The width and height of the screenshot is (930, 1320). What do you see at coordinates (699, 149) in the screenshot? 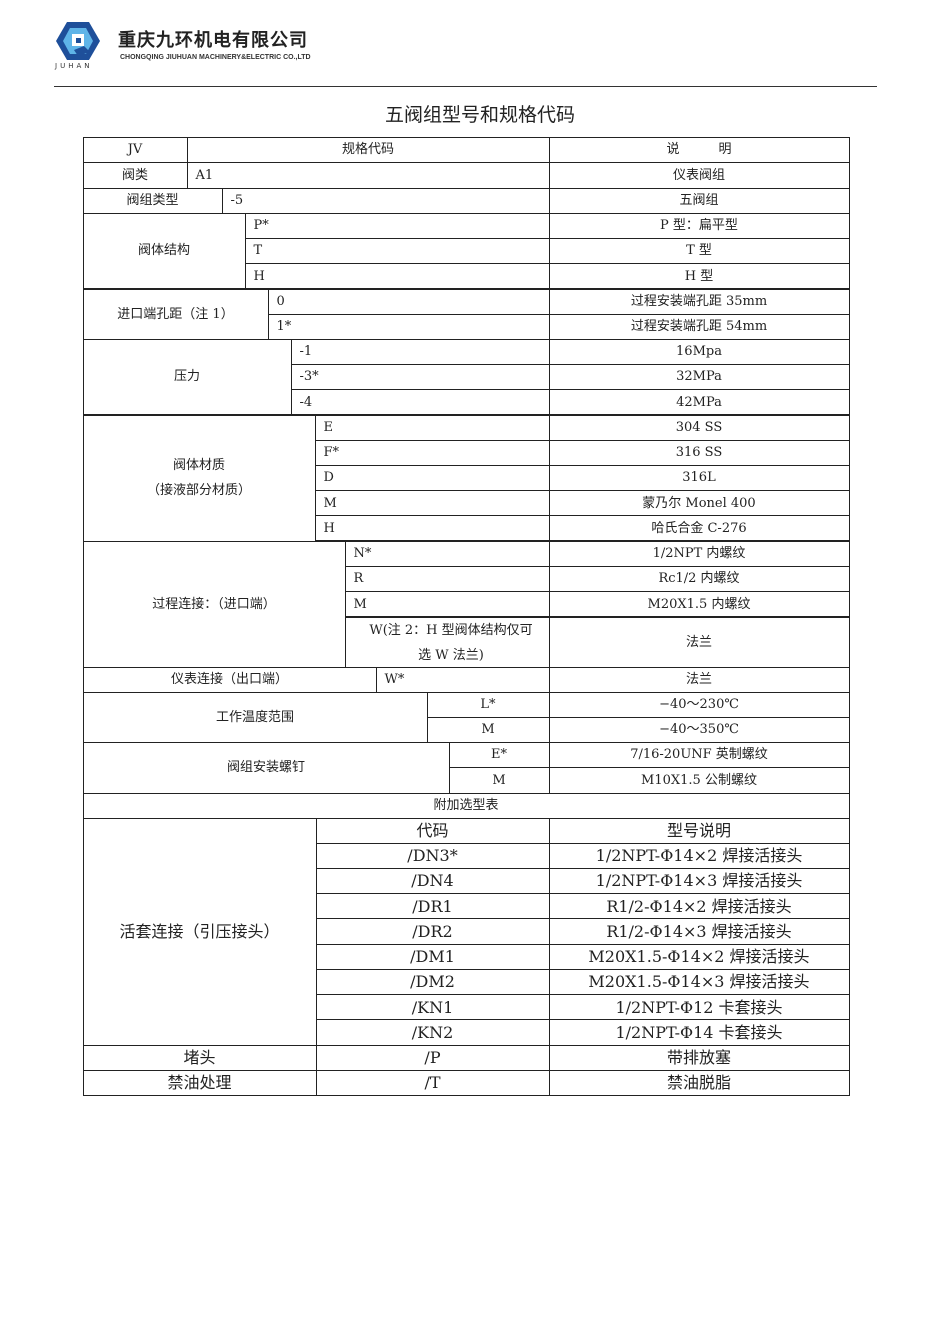
I see `header-description: 说 明` at bounding box center [699, 149].